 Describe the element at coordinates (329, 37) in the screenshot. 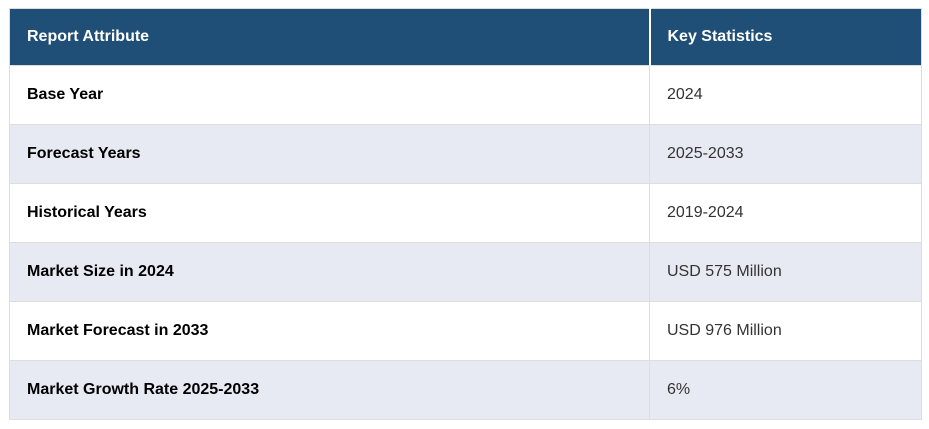

I see `column-header-report-attribute: Report Attribute` at that location.